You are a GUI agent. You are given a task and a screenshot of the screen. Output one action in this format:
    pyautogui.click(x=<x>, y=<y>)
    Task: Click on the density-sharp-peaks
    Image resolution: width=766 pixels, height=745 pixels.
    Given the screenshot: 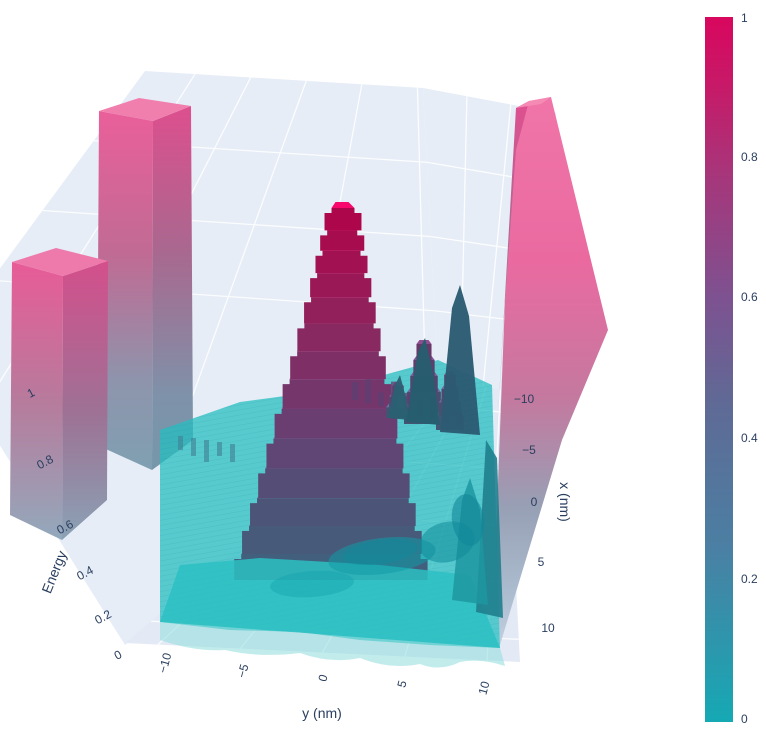 What is the action you would take?
    pyautogui.click(x=434, y=360)
    